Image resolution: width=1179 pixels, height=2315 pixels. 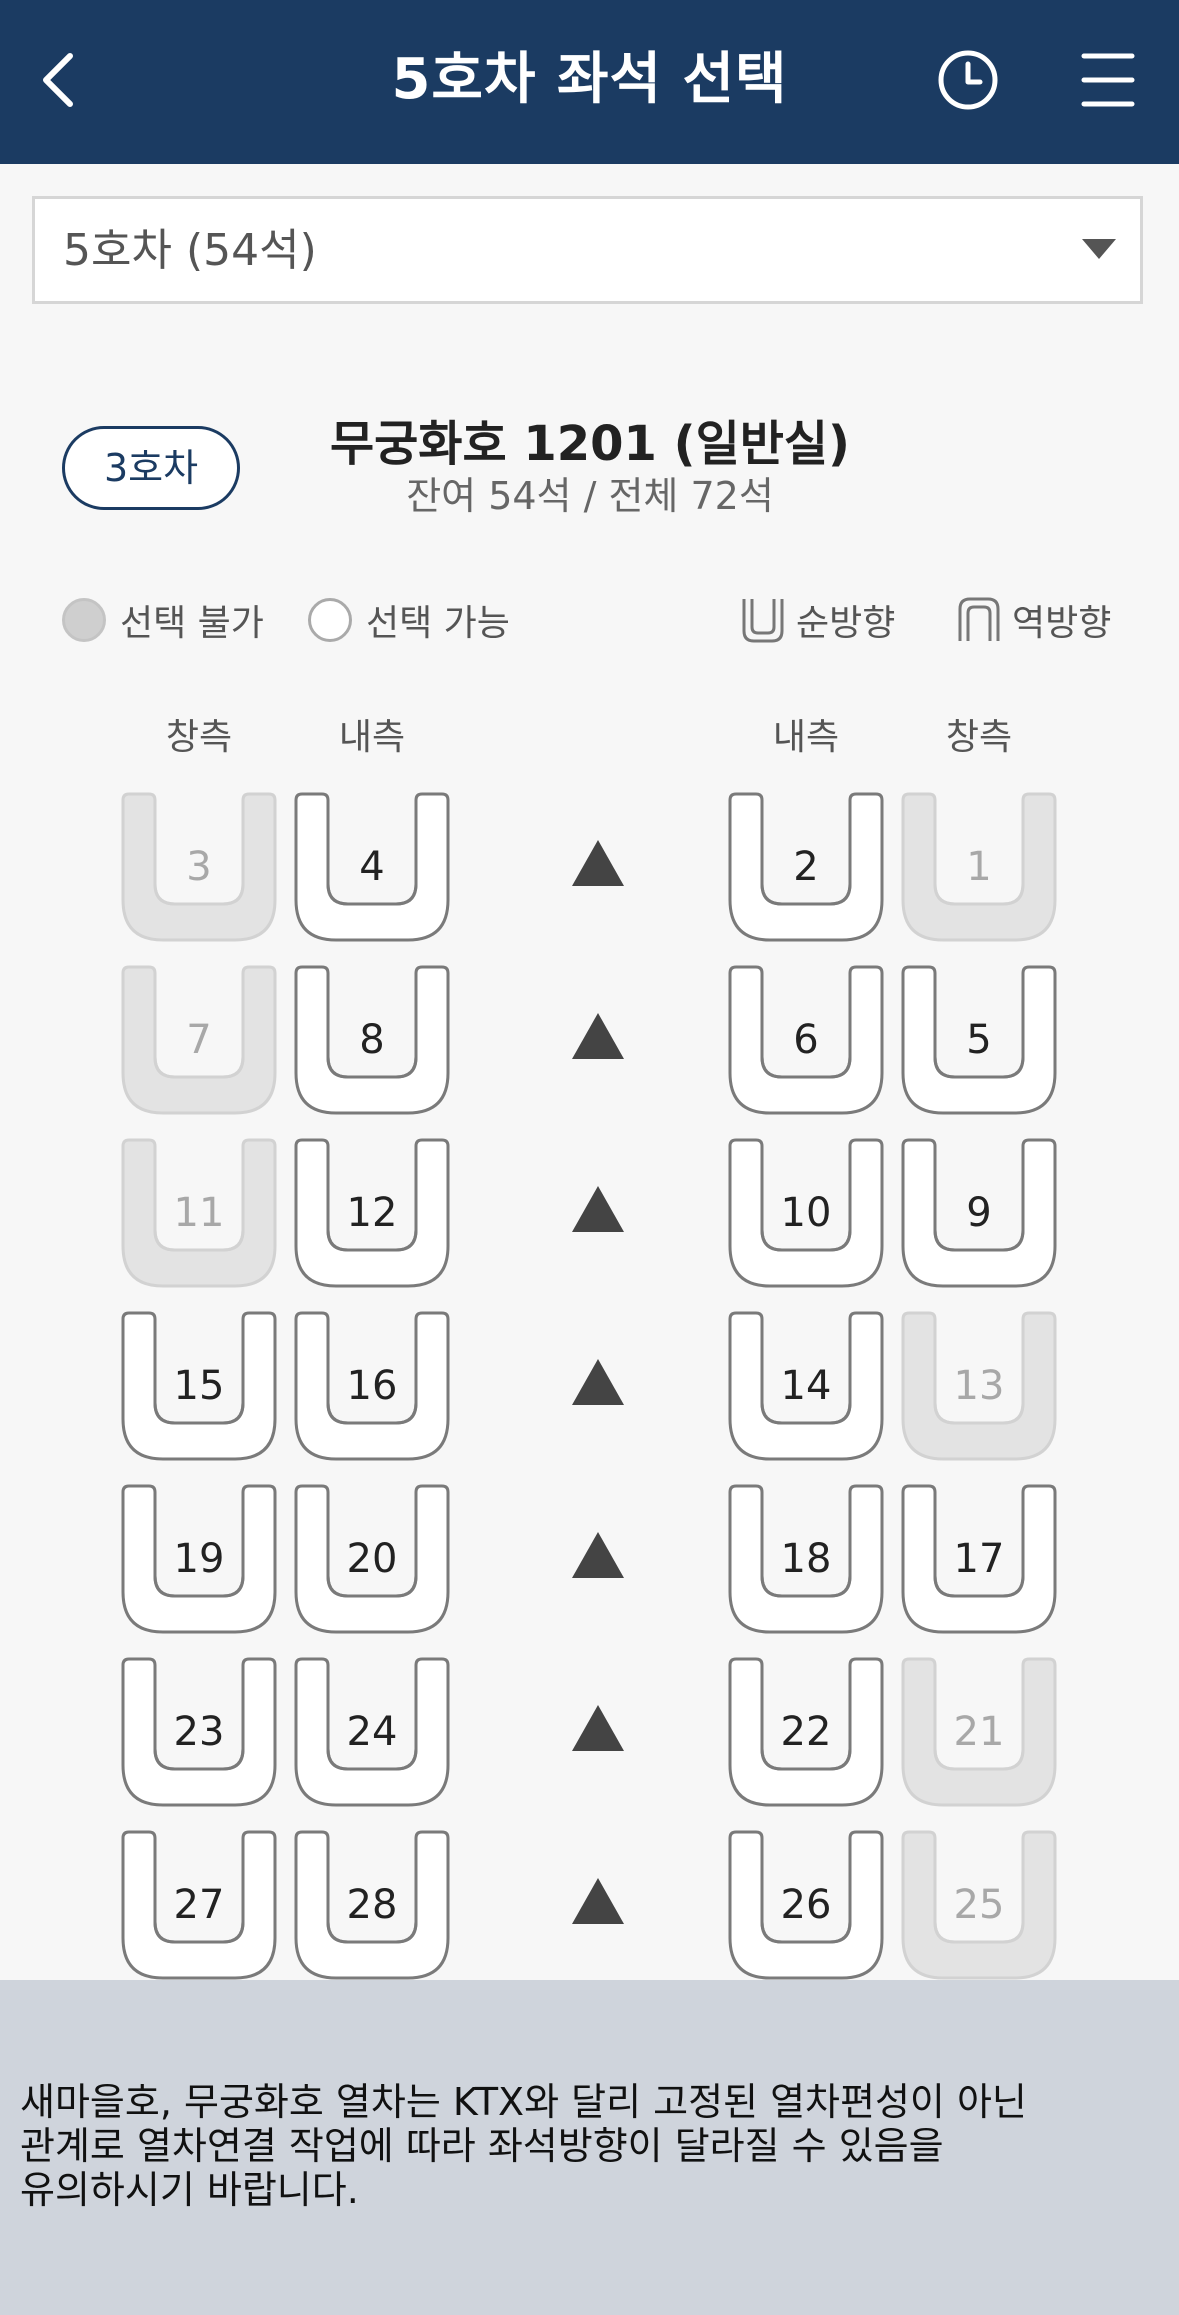 I want to click on column-label-window-right: 창측, so click(x=979, y=737).